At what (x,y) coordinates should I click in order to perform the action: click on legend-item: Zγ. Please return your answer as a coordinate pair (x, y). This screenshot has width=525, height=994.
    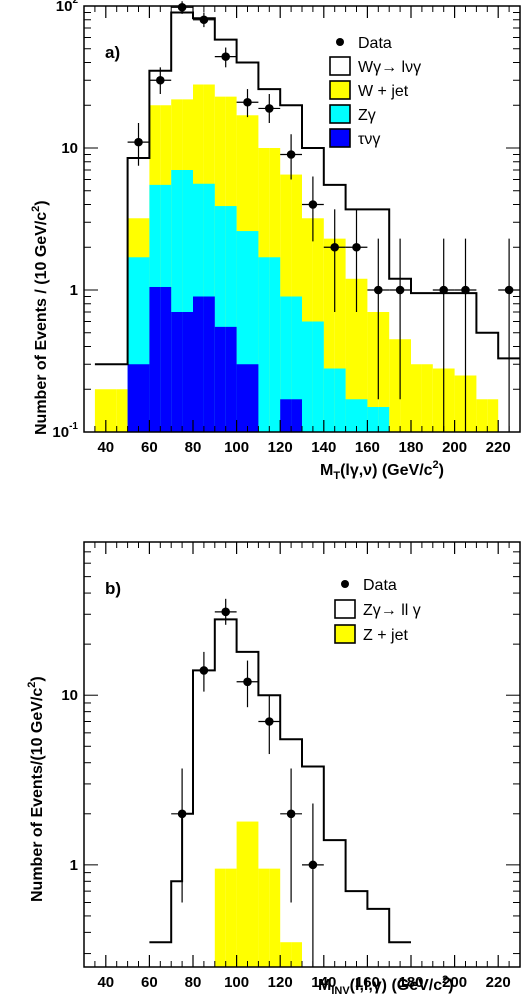
    Looking at the image, I should click on (352, 114).